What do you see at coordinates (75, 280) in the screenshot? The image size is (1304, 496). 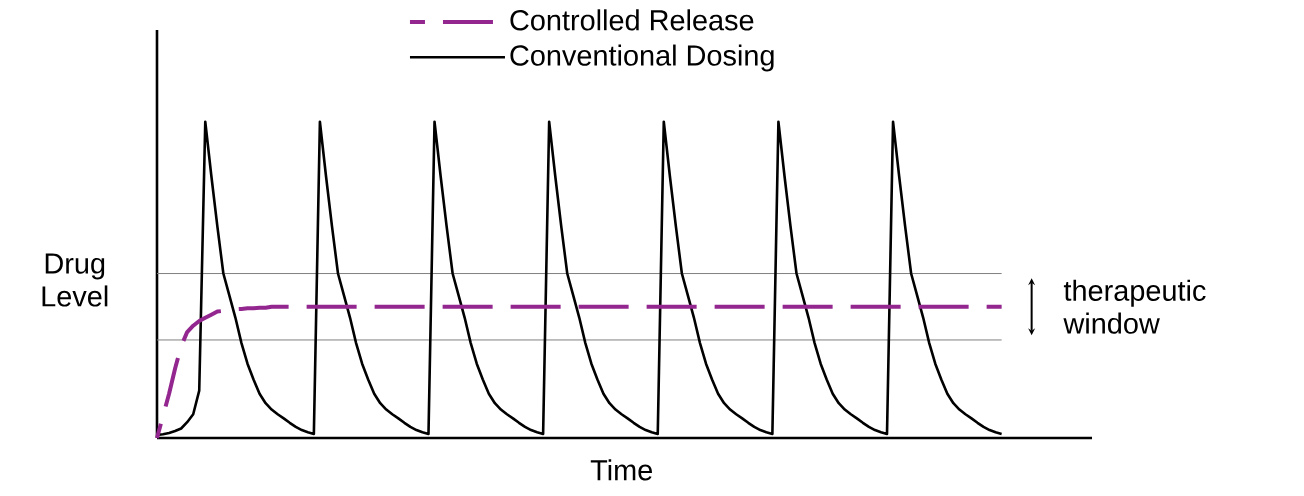 I see `y-axis-title: Drug Level` at bounding box center [75, 280].